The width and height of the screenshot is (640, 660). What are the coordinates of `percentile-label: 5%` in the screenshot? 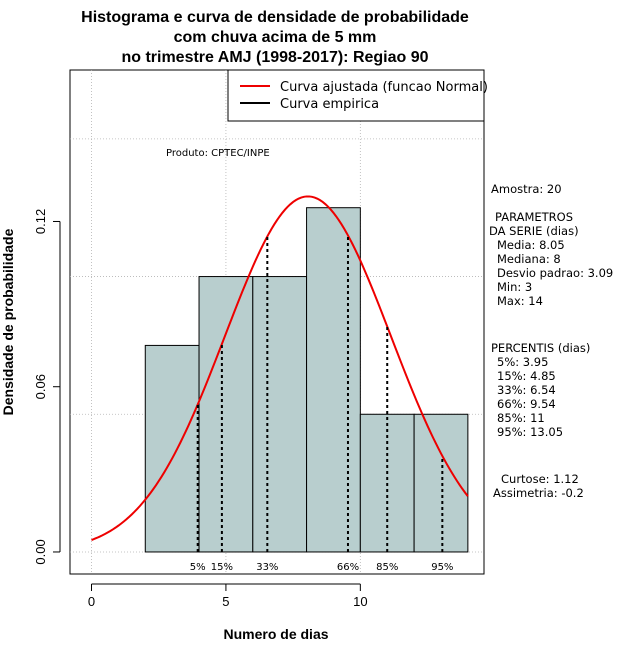 It's located at (198, 567).